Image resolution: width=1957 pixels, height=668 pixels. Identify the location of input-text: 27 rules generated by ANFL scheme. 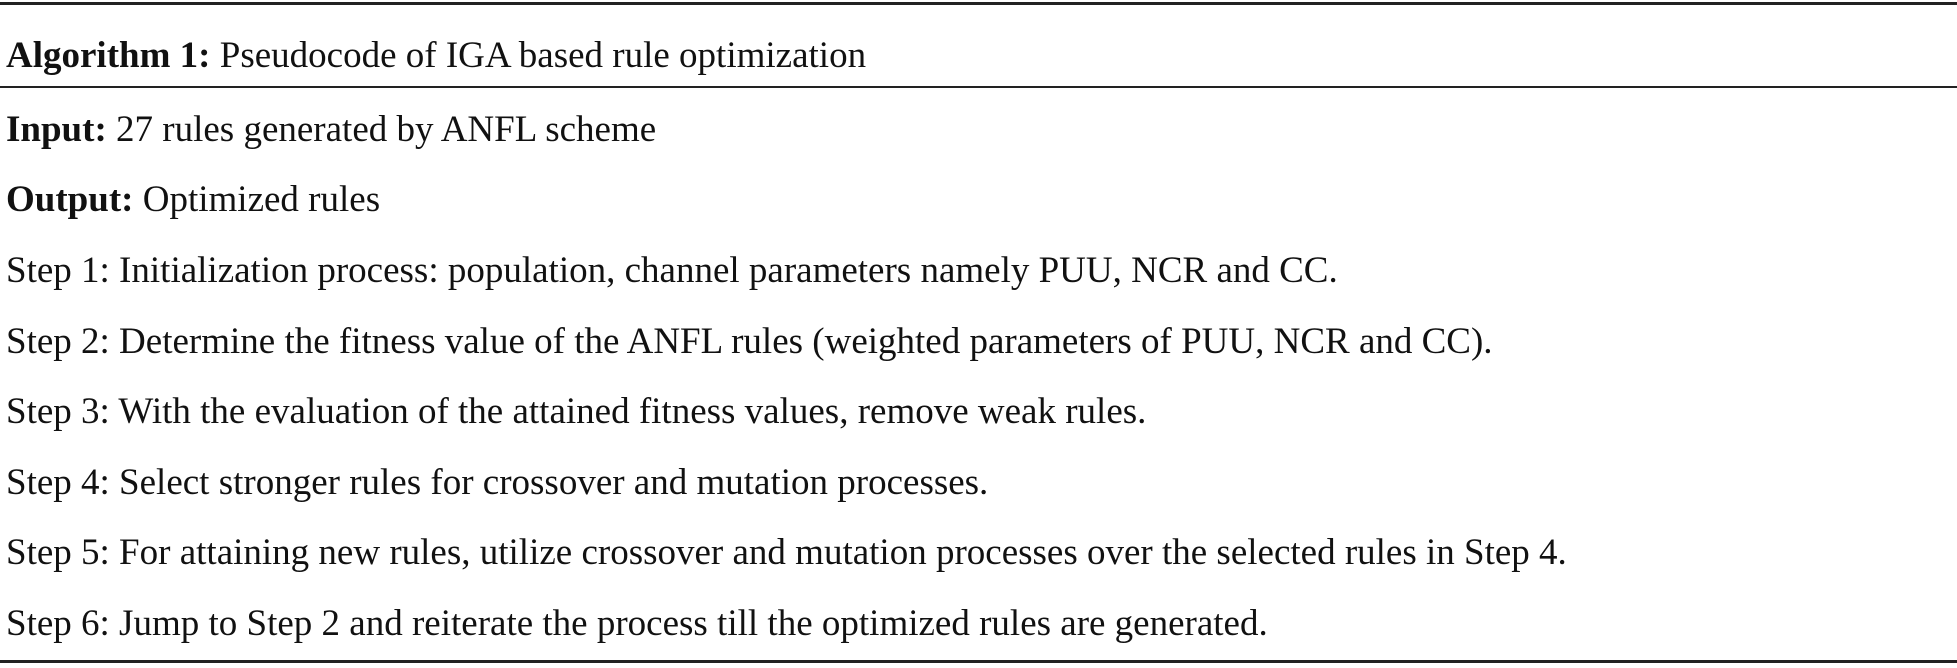
(386, 129).